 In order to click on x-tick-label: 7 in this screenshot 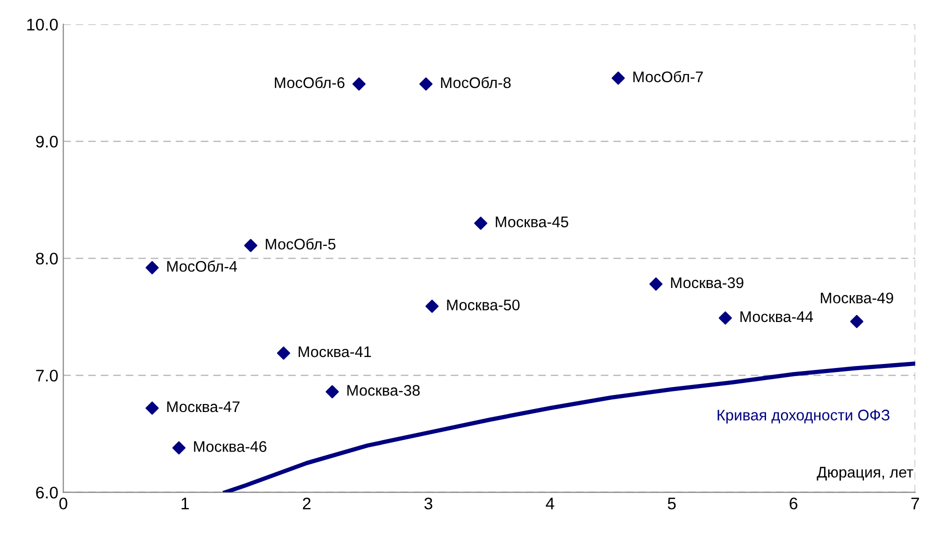, I will do `click(915, 504)`.